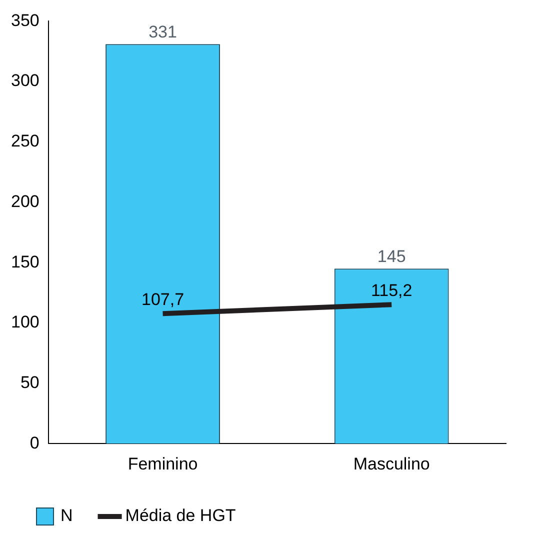  I want to click on y-tick-label: 250, so click(25, 141).